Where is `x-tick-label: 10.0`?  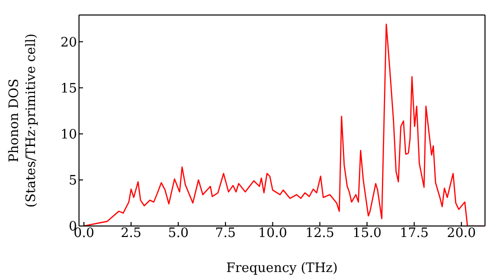
x-tick-label: 10.0 is located at coordinates (273, 234).